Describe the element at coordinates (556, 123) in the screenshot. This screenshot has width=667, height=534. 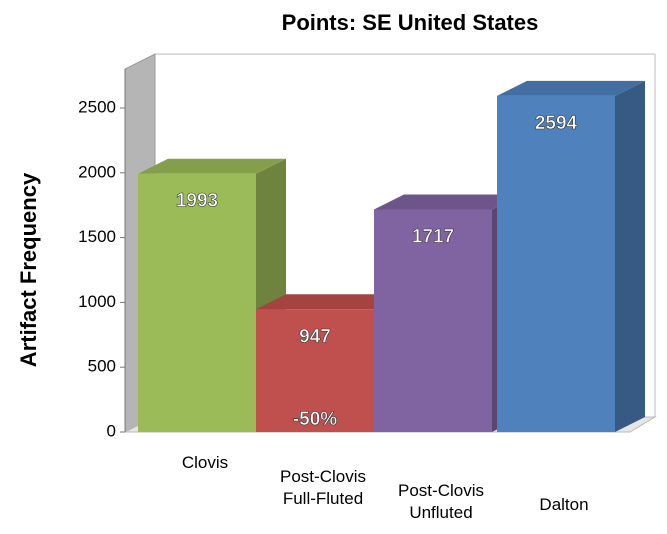
I see `value-label: 2594` at that location.